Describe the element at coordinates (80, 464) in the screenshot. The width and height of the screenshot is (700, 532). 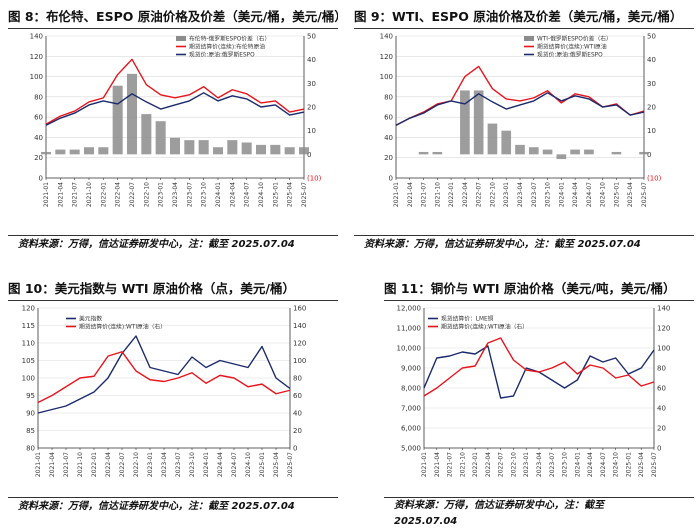
I see `fig10-x-tick-label: 2021-10` at that location.